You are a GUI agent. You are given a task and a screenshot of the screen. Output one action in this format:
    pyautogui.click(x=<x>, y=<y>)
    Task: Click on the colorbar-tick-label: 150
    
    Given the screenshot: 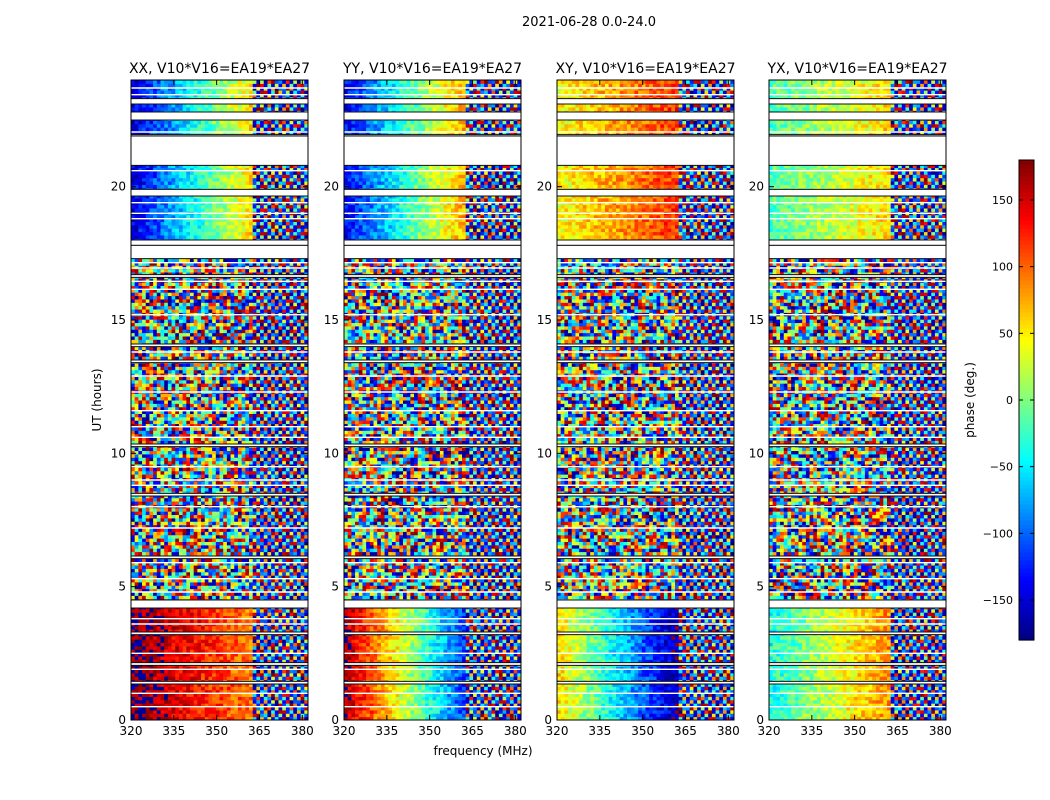 What is the action you would take?
    pyautogui.click(x=1002, y=200)
    